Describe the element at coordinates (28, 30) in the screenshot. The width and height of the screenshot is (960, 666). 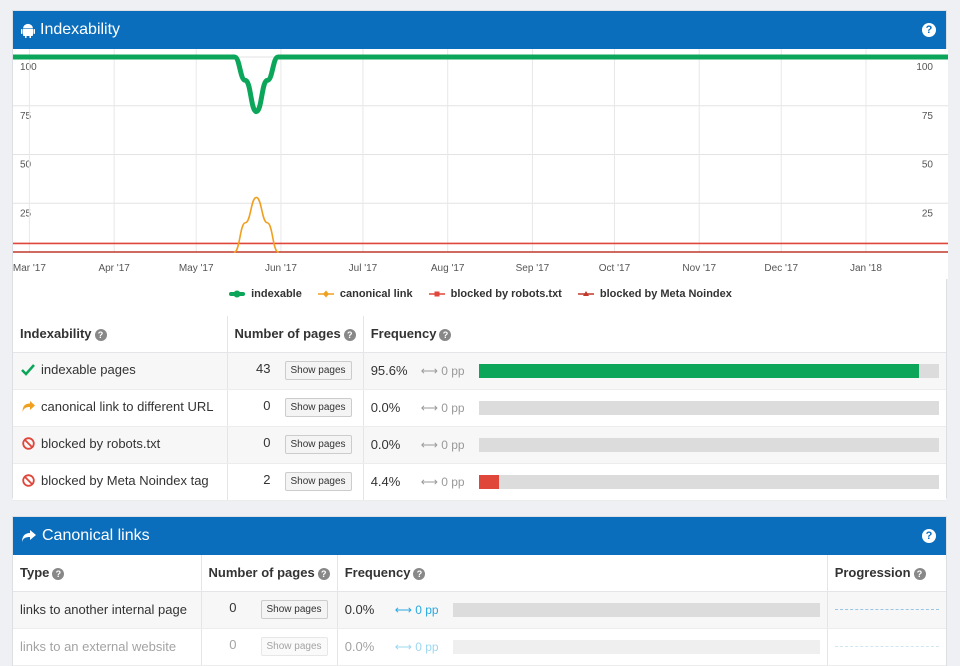
I see `android-icon` at that location.